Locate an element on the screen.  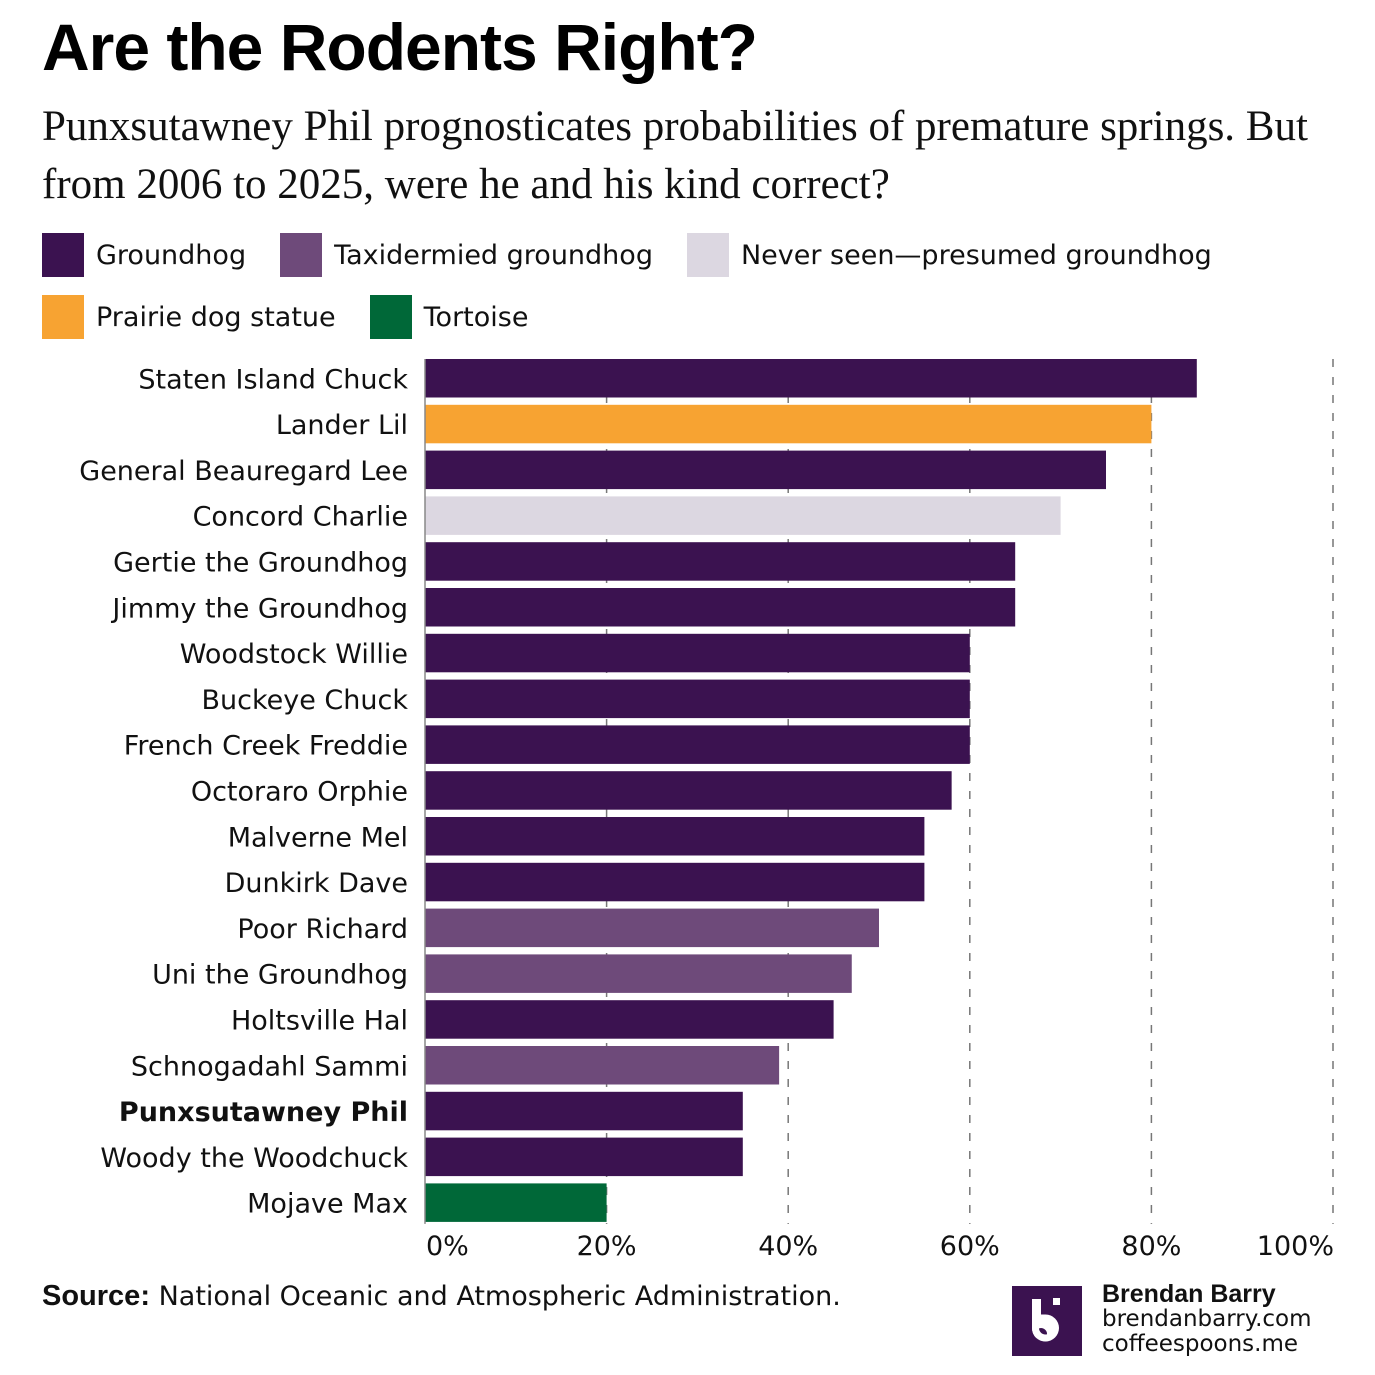
category-label: Punxsutawney Phil is located at coordinates (263, 1112).